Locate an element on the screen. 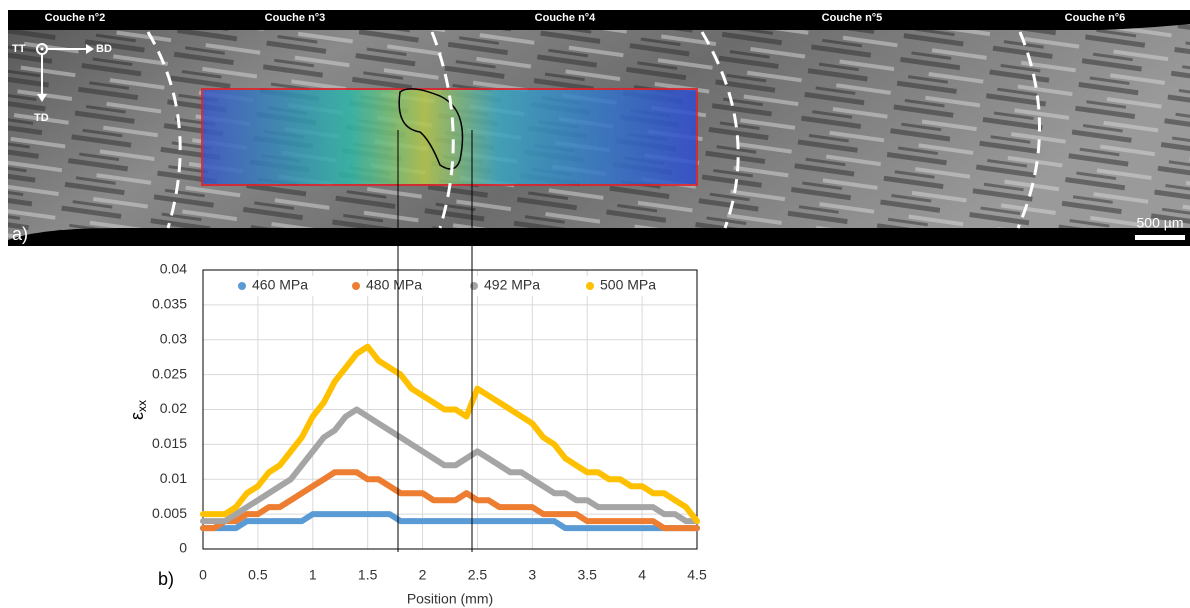 This screenshot has width=1190, height=608. axis-label: TT is located at coordinates (19, 49).